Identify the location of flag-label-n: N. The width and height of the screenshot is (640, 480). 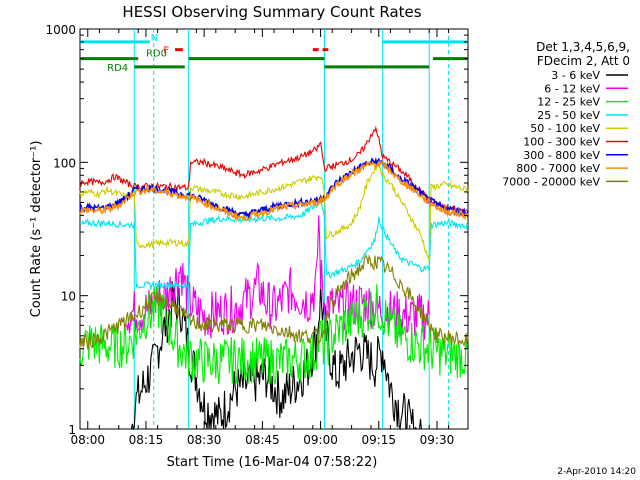
(154, 38).